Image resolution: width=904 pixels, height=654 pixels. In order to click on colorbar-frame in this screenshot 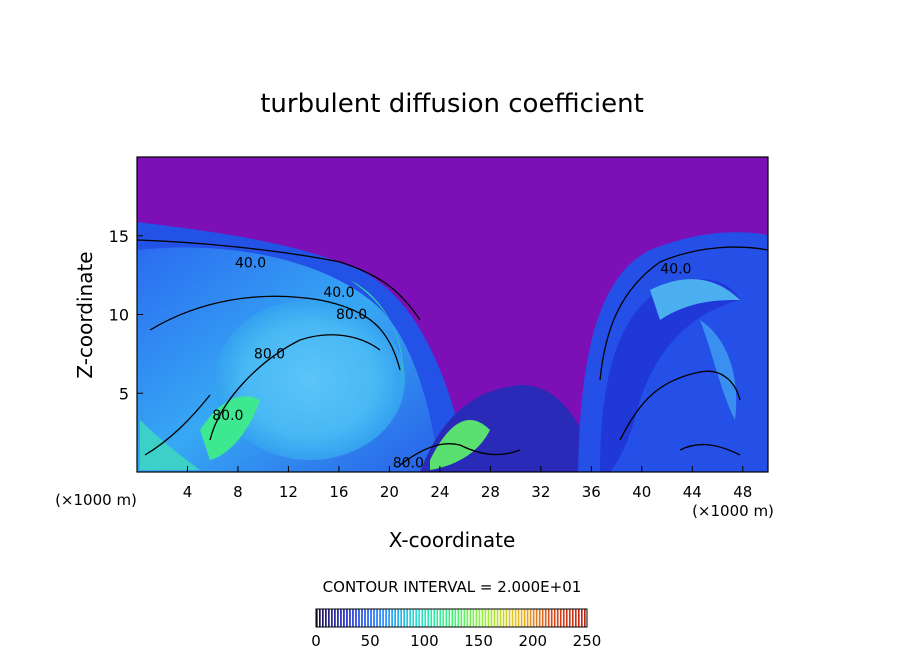, I will do `click(451, 618)`.